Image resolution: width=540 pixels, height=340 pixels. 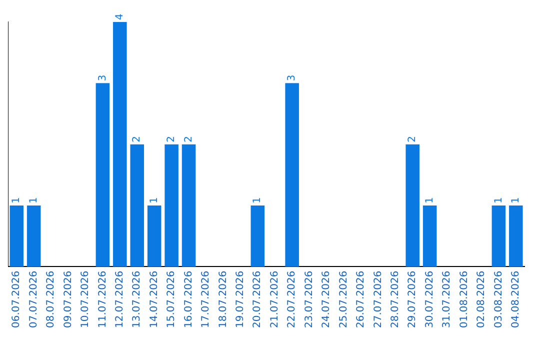 I want to click on x-tick-label: 16.07.2026, so click(x=188, y=299).